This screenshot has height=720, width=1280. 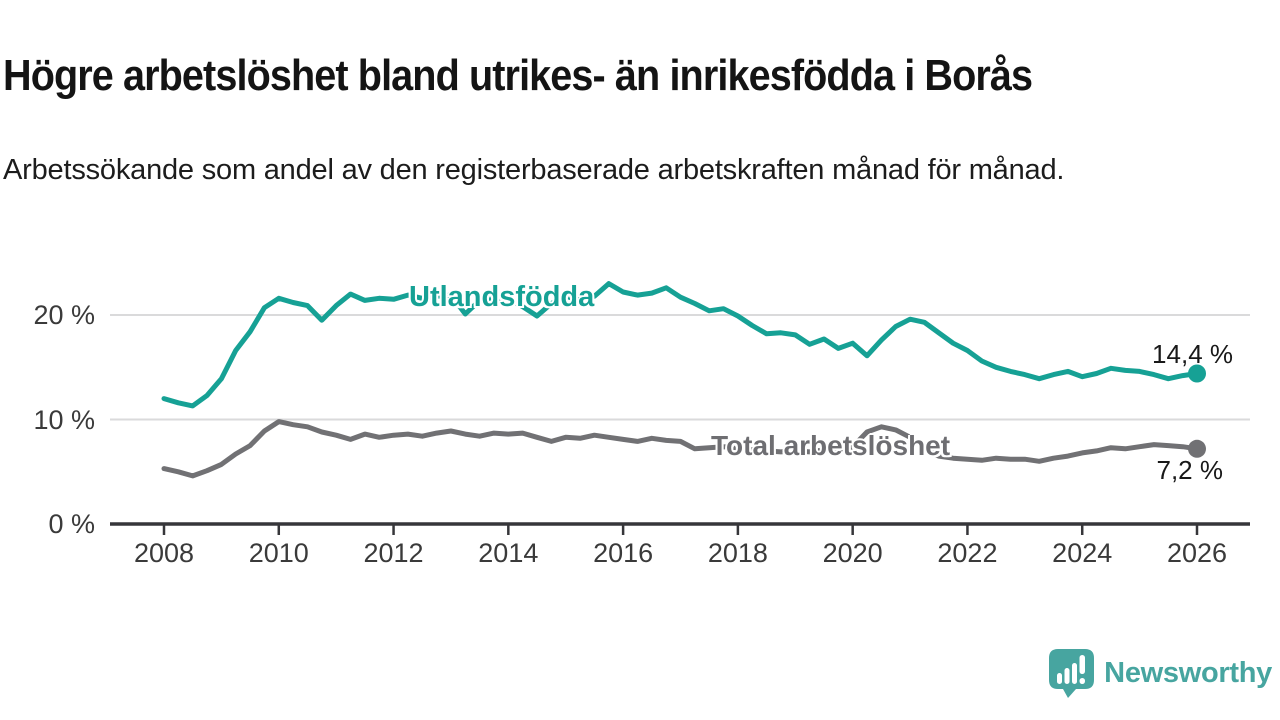 I want to click on x-tick-label-2008: 2008, so click(x=164, y=553).